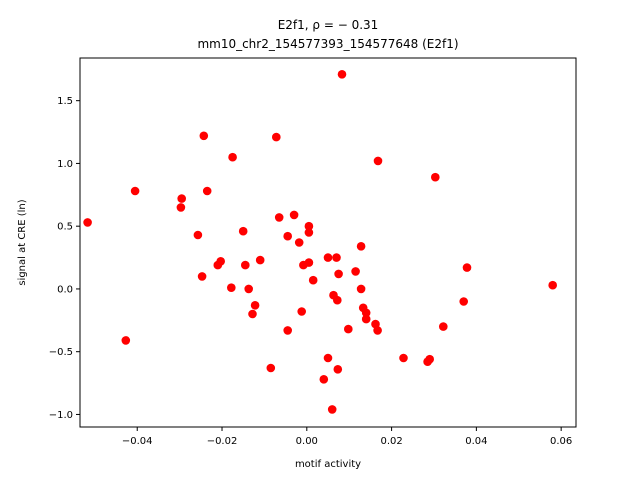 The height and width of the screenshot is (480, 640). What do you see at coordinates (327, 44) in the screenshot?
I see `chart-title-line2: mm10_chr2_154577393_154577648 (E2f1)` at bounding box center [327, 44].